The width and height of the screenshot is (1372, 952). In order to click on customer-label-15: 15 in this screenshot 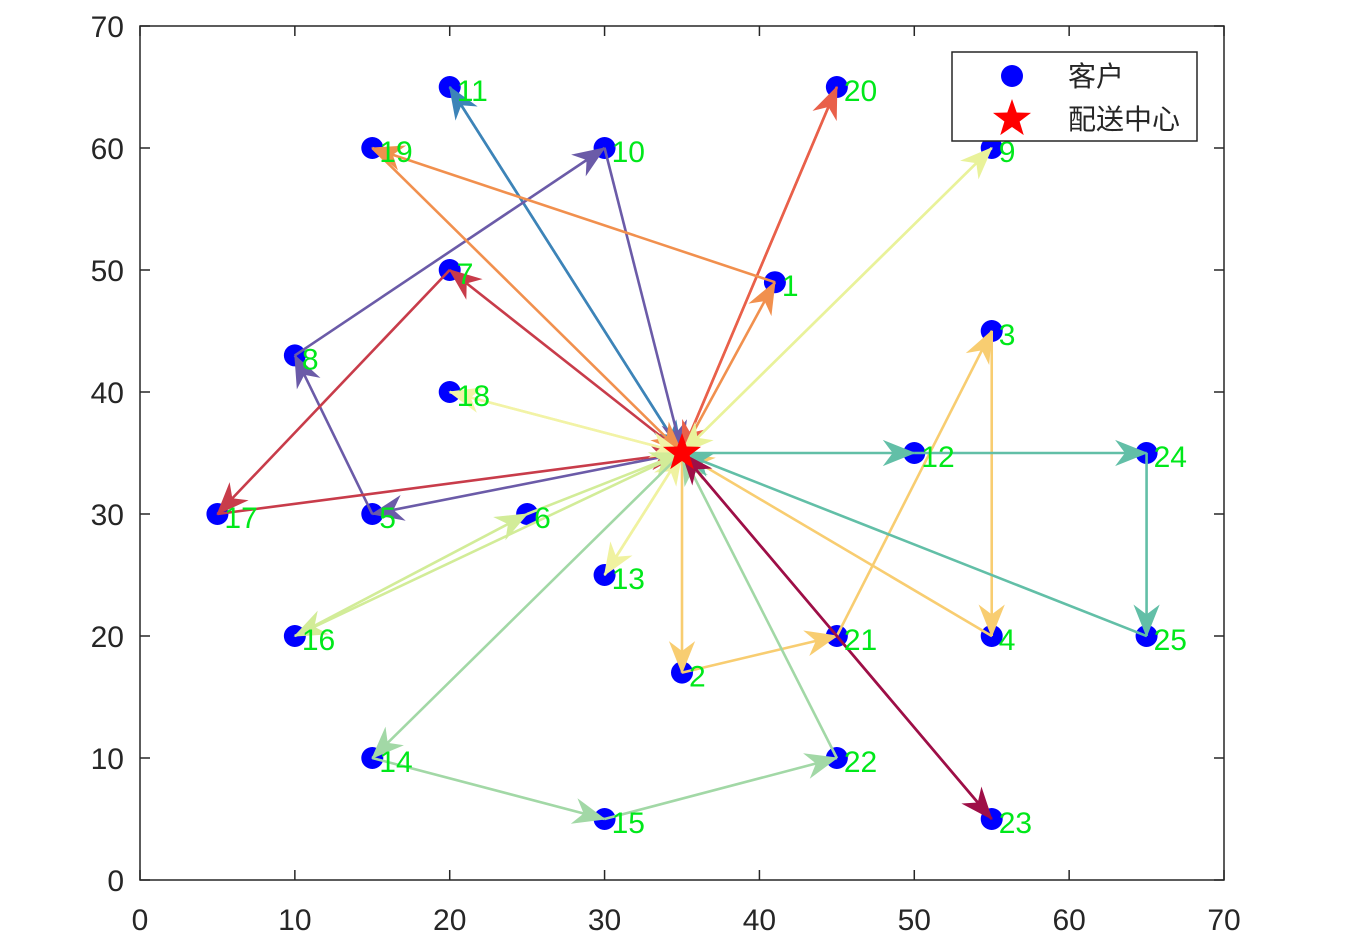, I will do `click(628, 823)`.